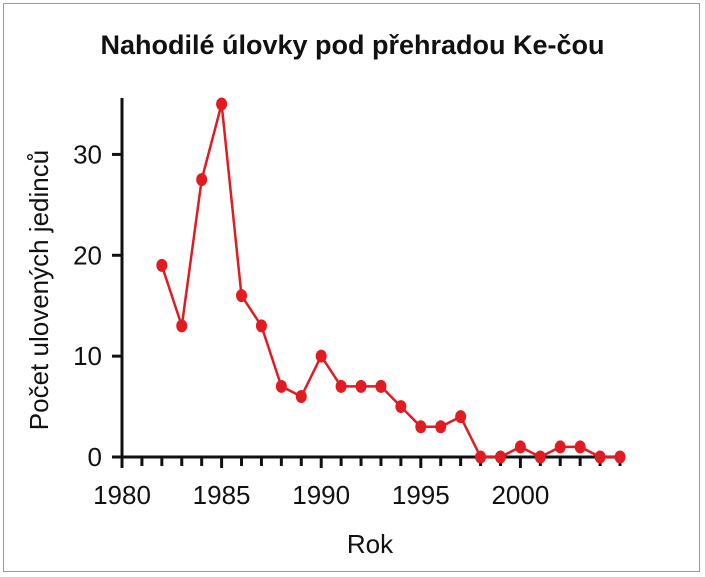 The width and height of the screenshot is (705, 577). What do you see at coordinates (39, 290) in the screenshot?
I see `y-axis-label: Počet ulovených jedinců` at bounding box center [39, 290].